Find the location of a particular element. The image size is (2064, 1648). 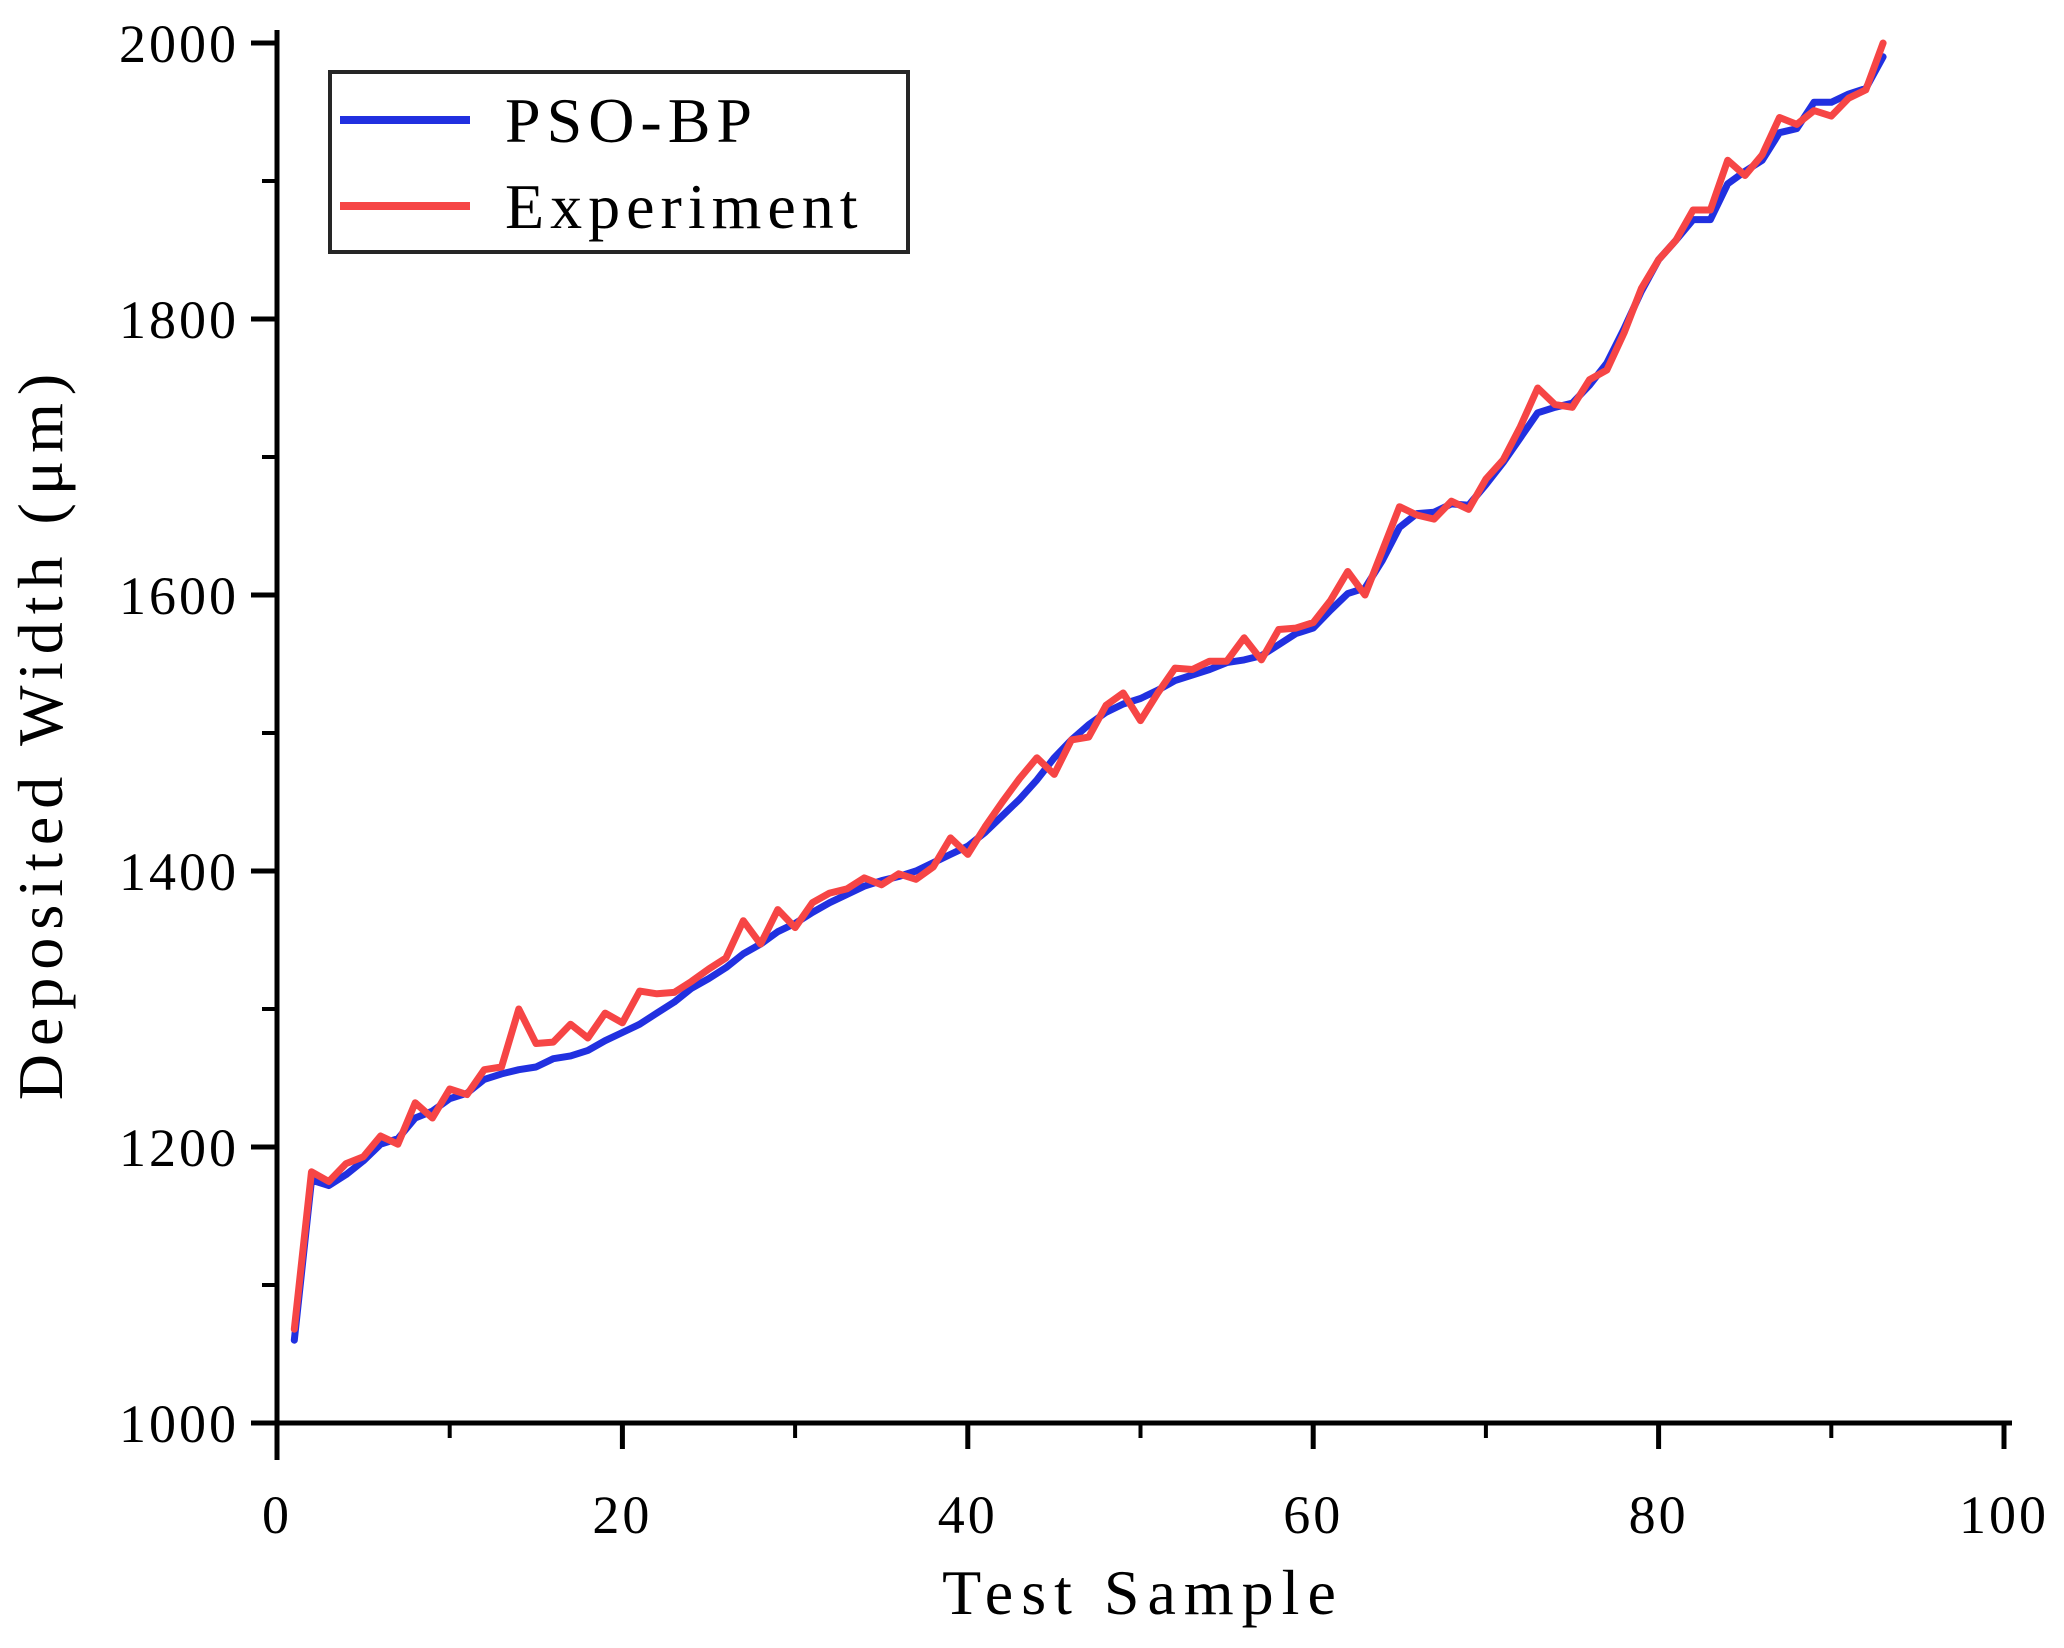

legend-label-experiment: Experiment is located at coordinates (684, 206).